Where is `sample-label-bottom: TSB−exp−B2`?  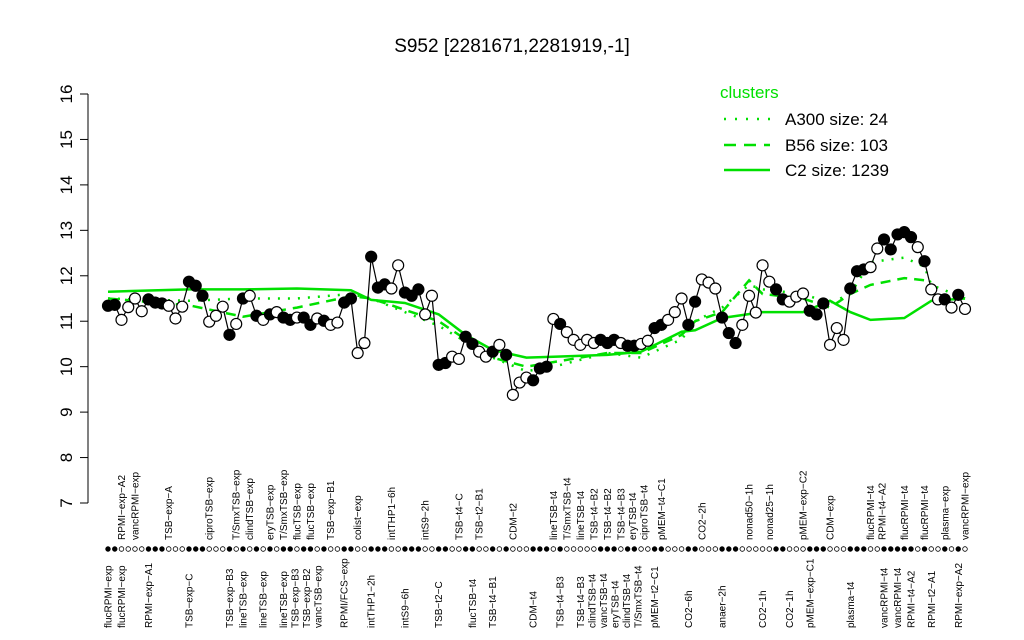 sample-label-bottom: TSB−exp−B2 is located at coordinates (307, 598).